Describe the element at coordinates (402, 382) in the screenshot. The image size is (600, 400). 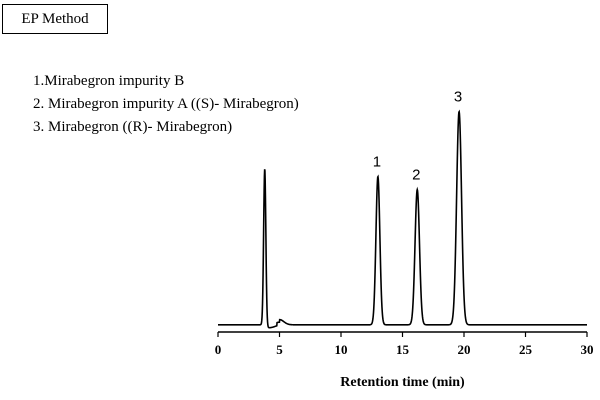
I see `x-axis-label: Retention time (min)` at that location.